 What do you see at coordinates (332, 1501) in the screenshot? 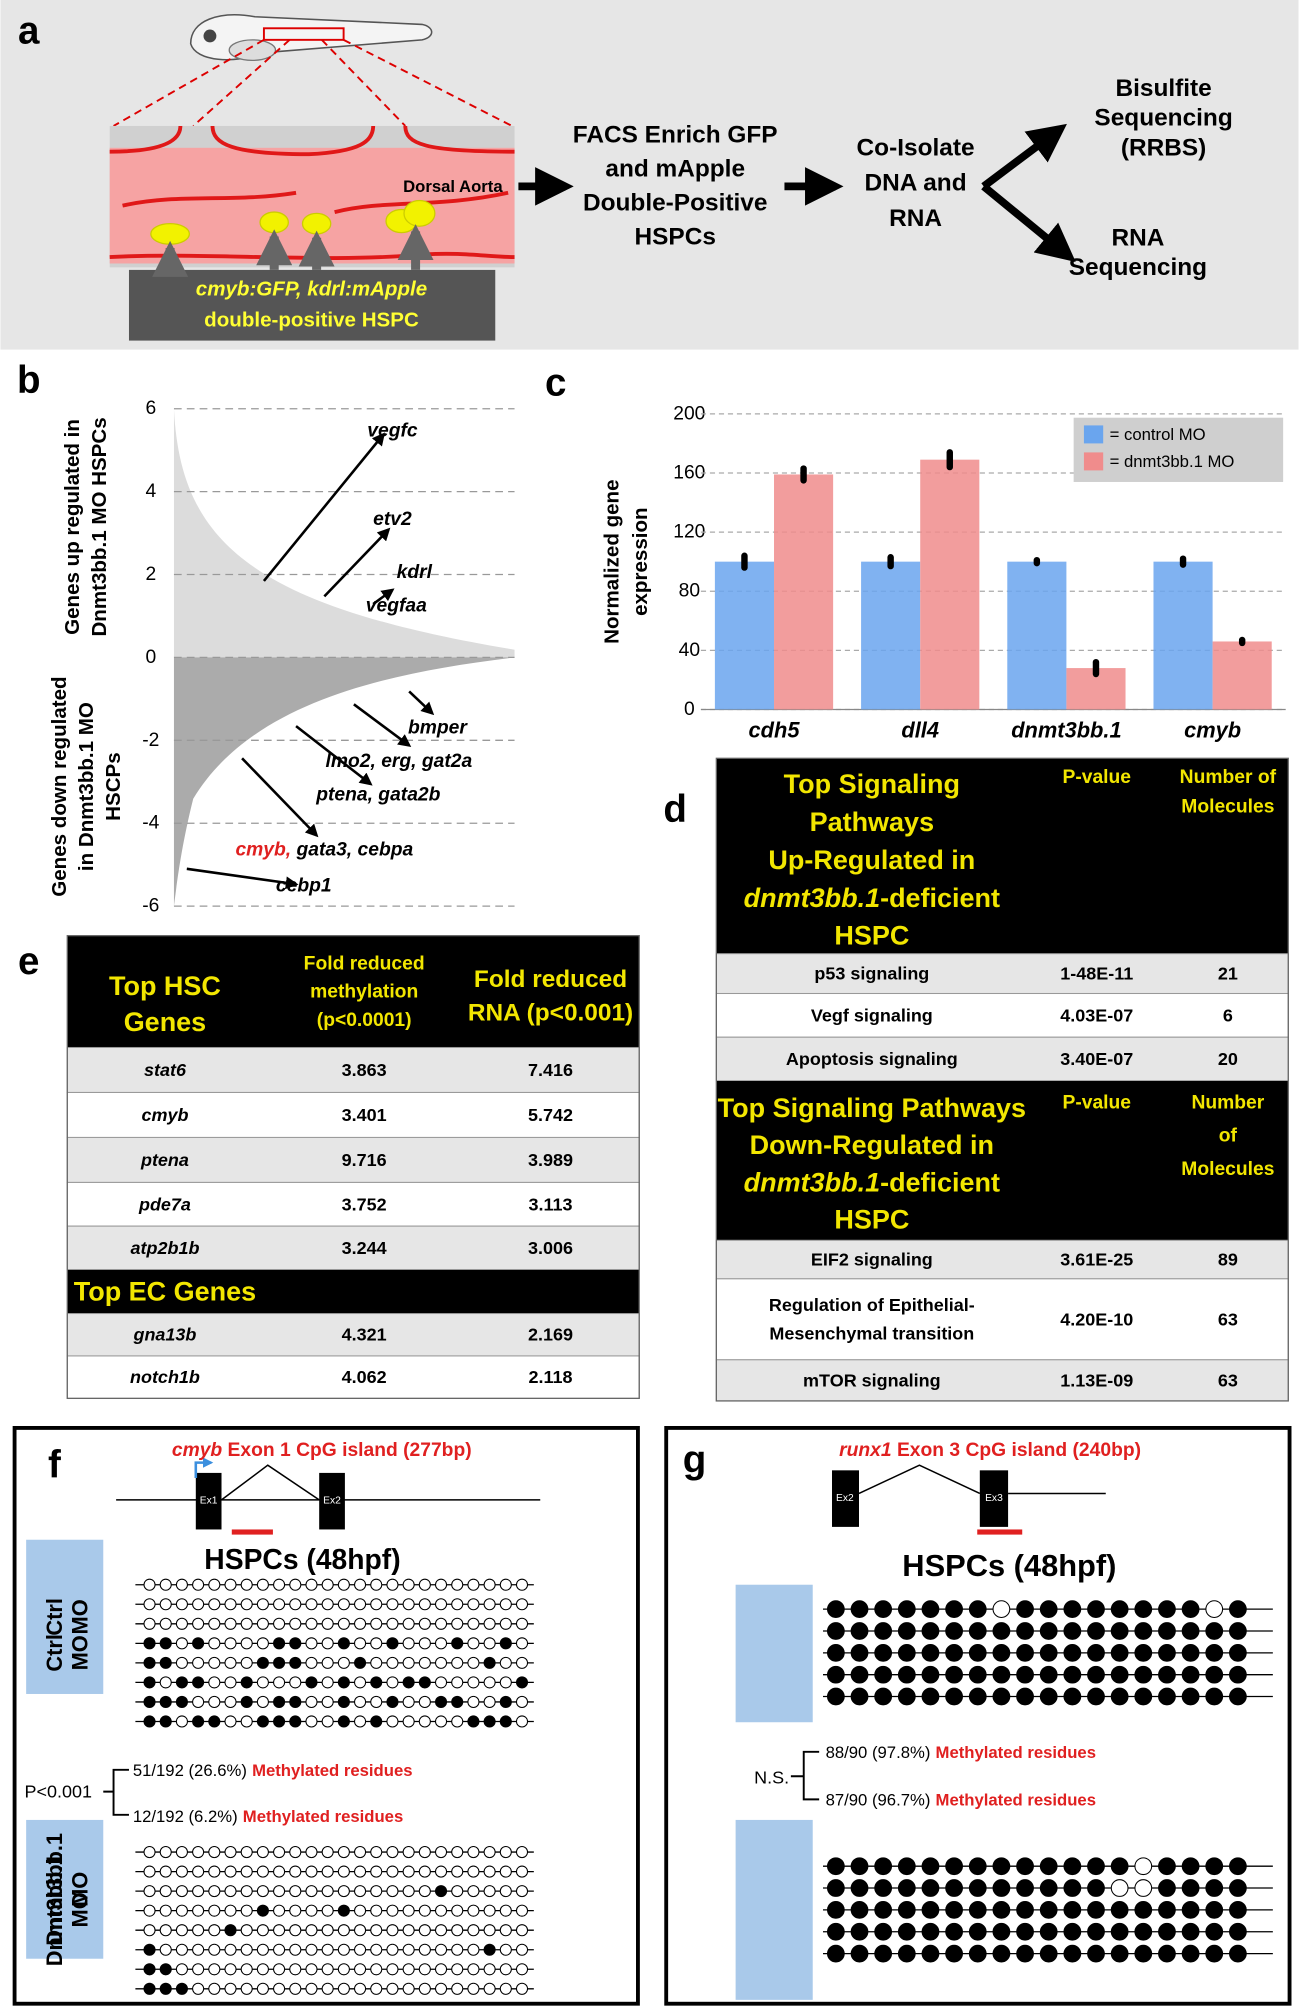
I see `exon-label: Ex2` at bounding box center [332, 1501].